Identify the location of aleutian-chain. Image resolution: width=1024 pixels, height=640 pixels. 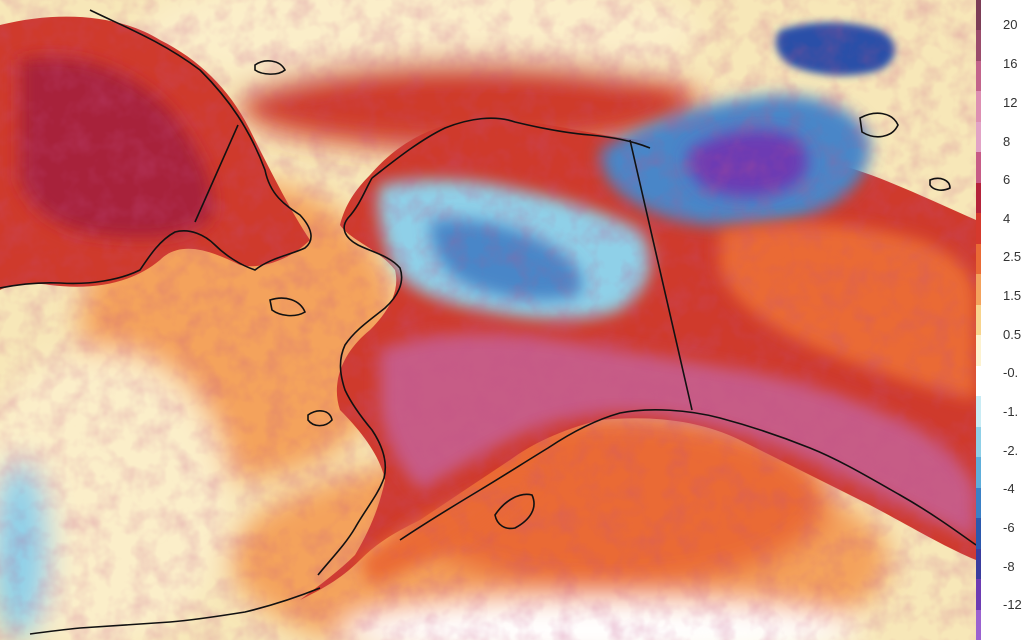
(175, 611).